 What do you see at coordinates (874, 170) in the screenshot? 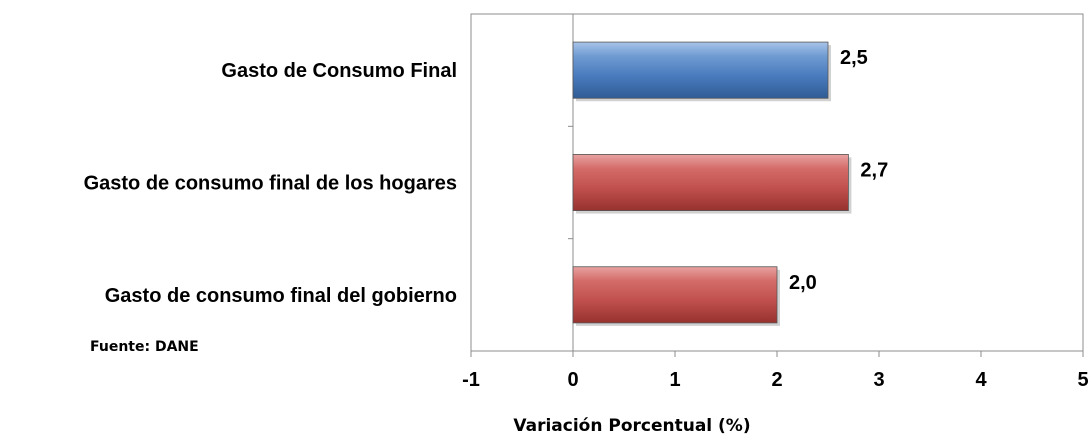
I see `data-label-2: 2,7` at bounding box center [874, 170].